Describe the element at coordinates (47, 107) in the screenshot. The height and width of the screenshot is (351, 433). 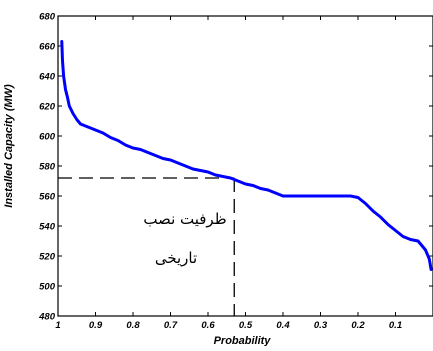
I see `y-tick-label: 620` at that location.